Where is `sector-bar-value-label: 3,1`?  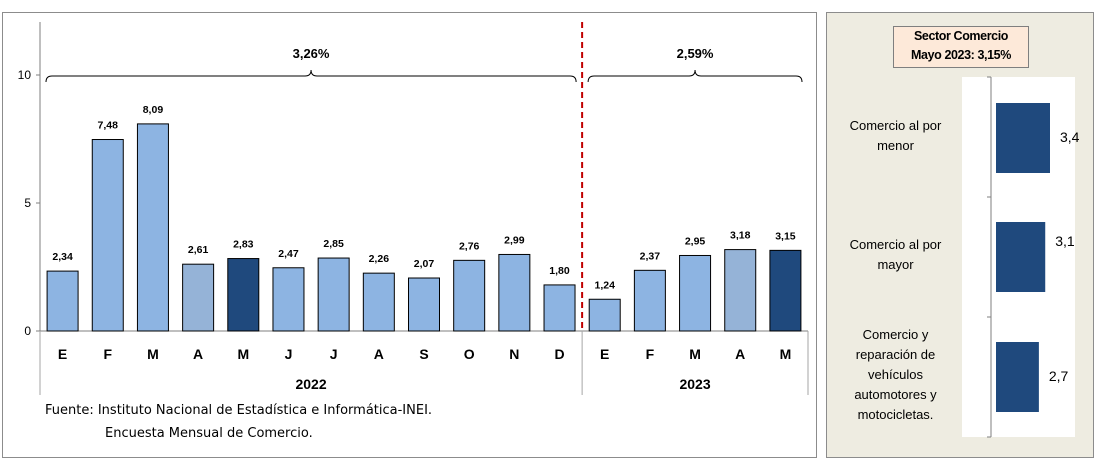
sector-bar-value-label: 3,1 is located at coordinates (1065, 241).